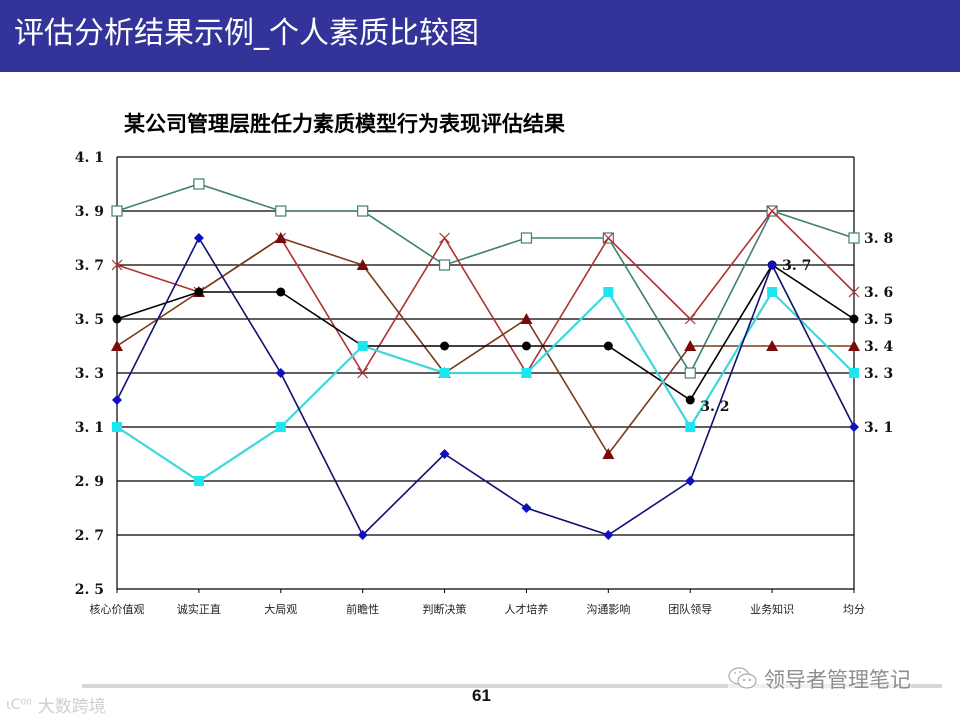  Describe the element at coordinates (89, 428) in the screenshot. I see `y-tick-label: 3. 1` at that location.